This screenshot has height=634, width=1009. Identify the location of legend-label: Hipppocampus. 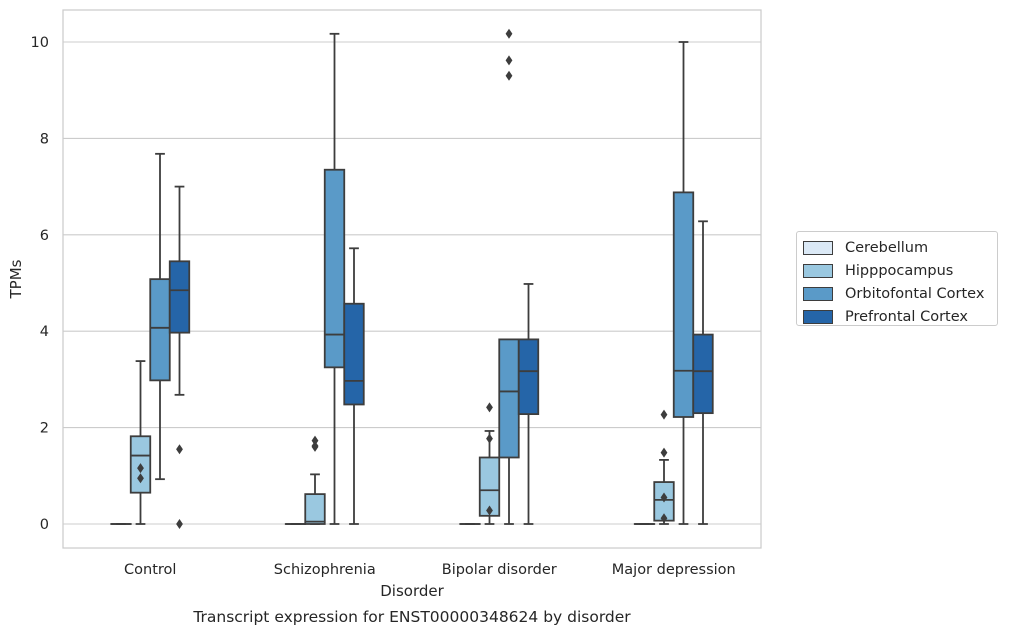
(899, 270).